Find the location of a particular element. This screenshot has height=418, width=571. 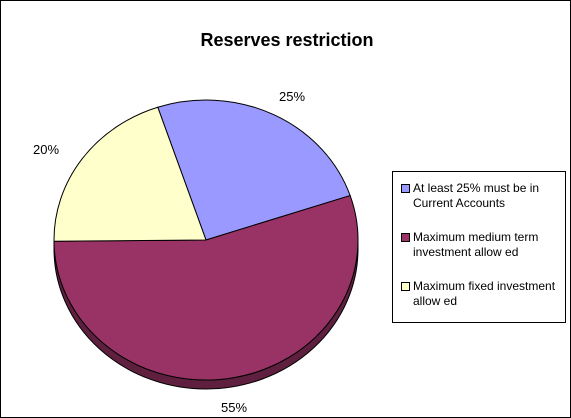

legend-swatch-current-accounts is located at coordinates (405, 188).